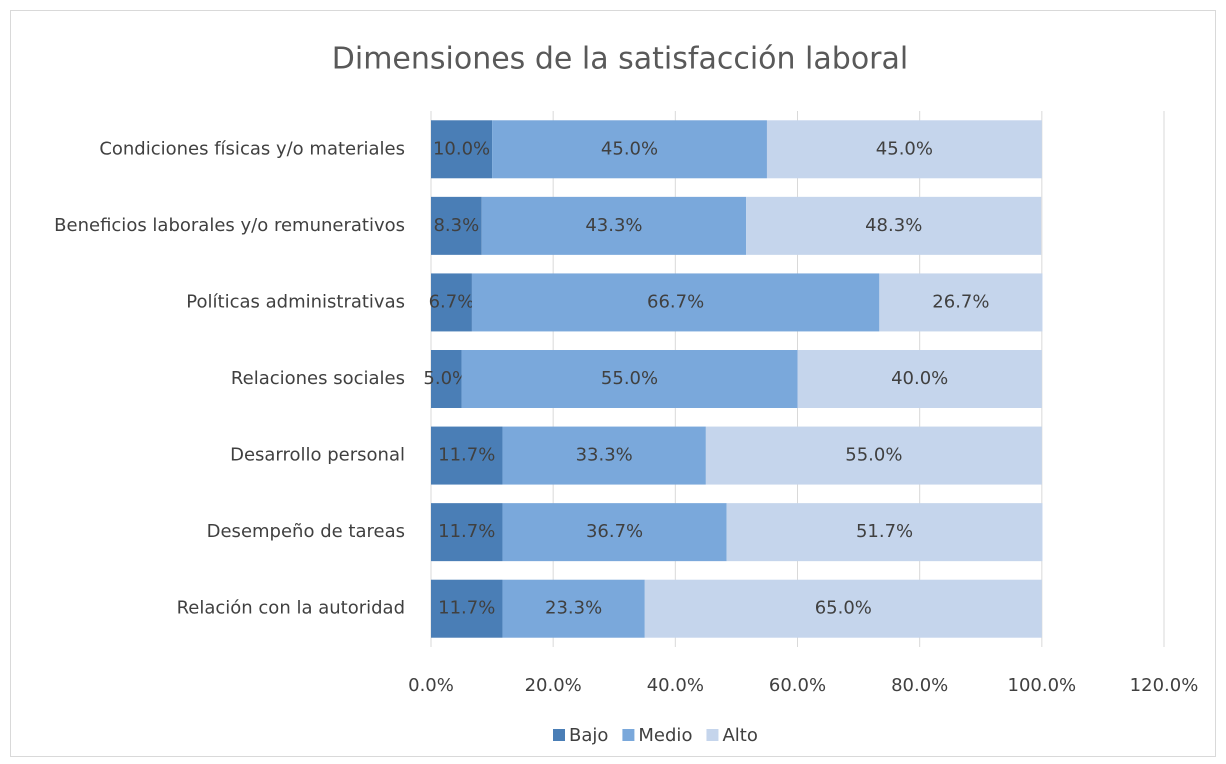 Image resolution: width=1226 pixels, height=764 pixels. I want to click on x-tick-label: 100.0%, so click(1042, 685).